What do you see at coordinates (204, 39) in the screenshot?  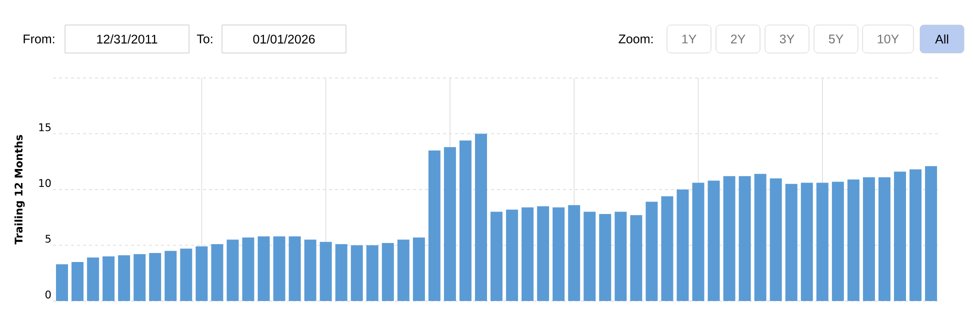 I see `text: To:` at bounding box center [204, 39].